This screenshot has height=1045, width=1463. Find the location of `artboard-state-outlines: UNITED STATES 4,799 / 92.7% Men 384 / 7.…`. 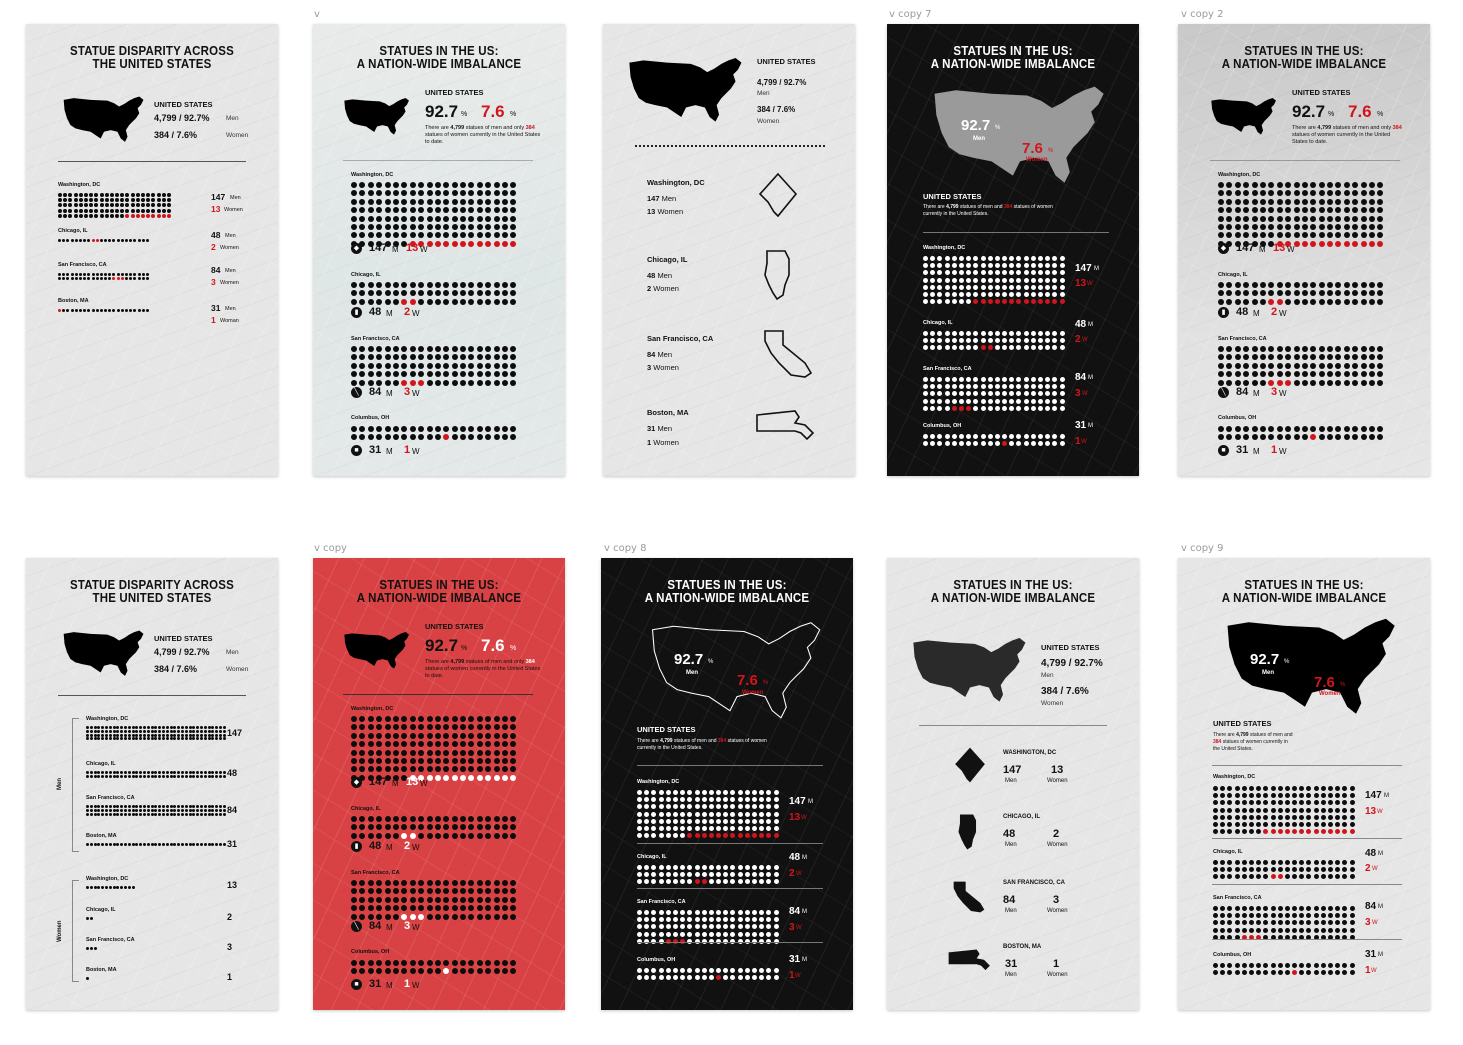

artboard-state-outlines: UNITED STATES 4,799 / 92.7% Men 384 / 7.… is located at coordinates (729, 250).